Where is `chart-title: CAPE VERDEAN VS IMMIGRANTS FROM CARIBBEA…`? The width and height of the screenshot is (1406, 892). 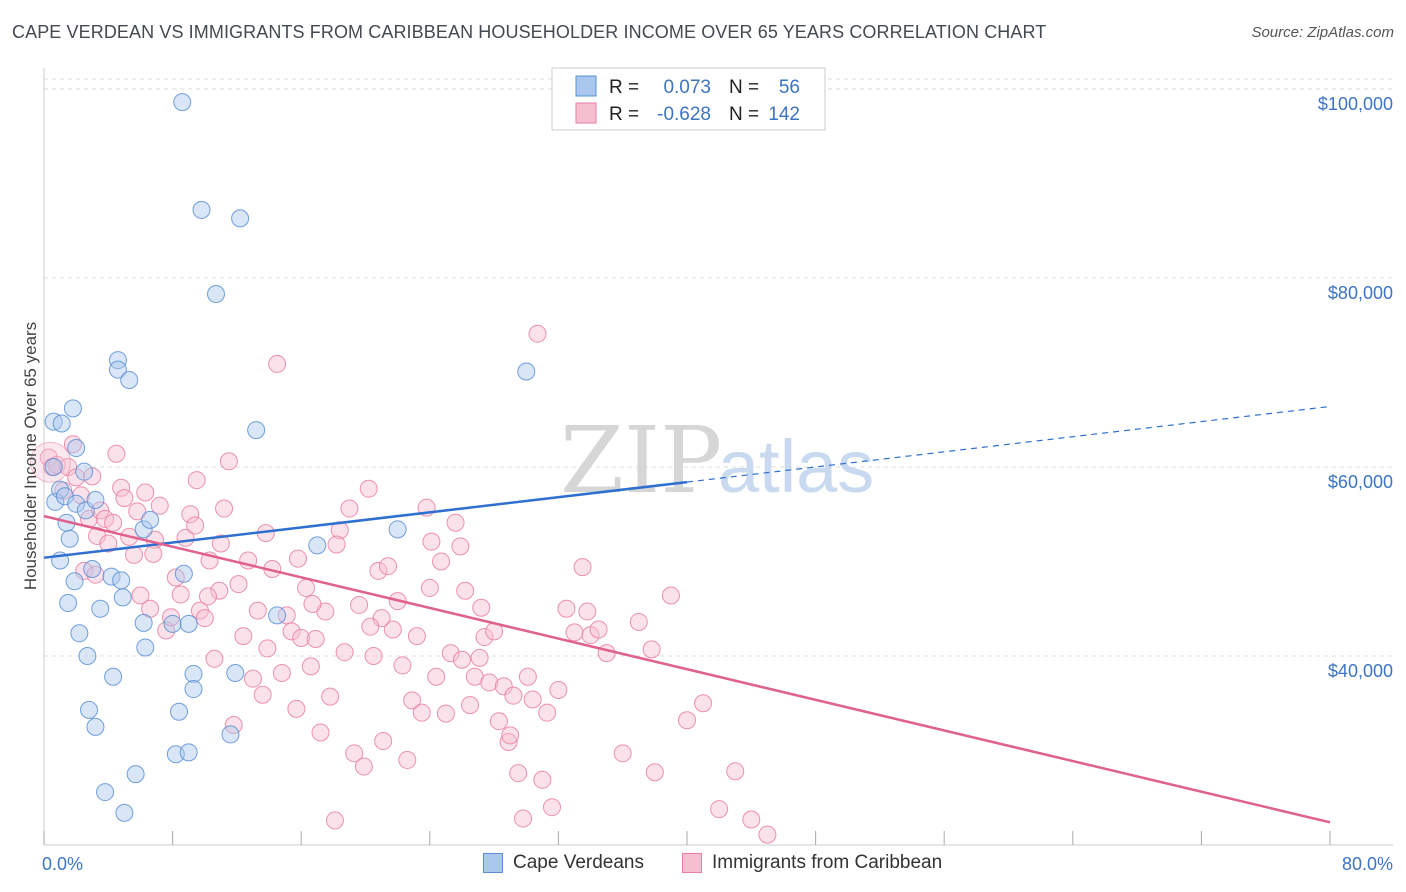
chart-title: CAPE VERDEAN VS IMMIGRANTS FROM CARIBBEA… is located at coordinates (529, 32).